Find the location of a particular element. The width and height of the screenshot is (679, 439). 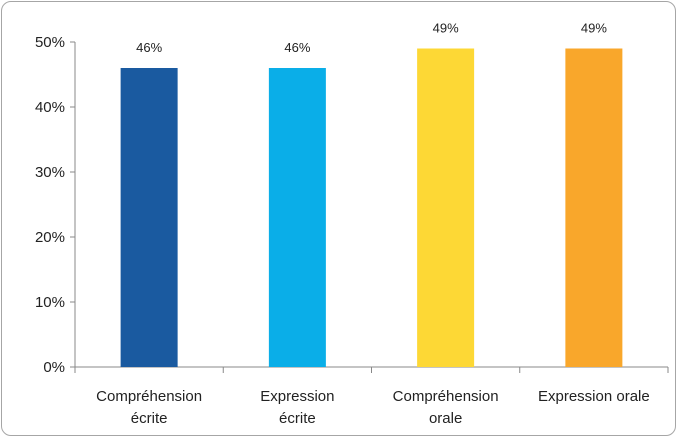

category-label: Expression is located at coordinates (297, 396).